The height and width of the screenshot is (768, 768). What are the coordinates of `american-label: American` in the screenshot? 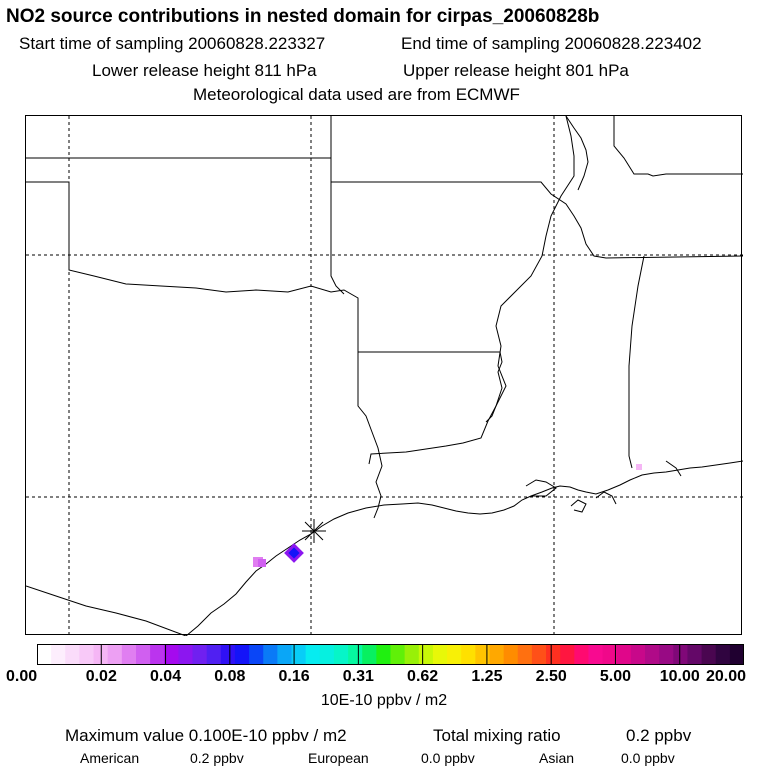 It's located at (110, 758).